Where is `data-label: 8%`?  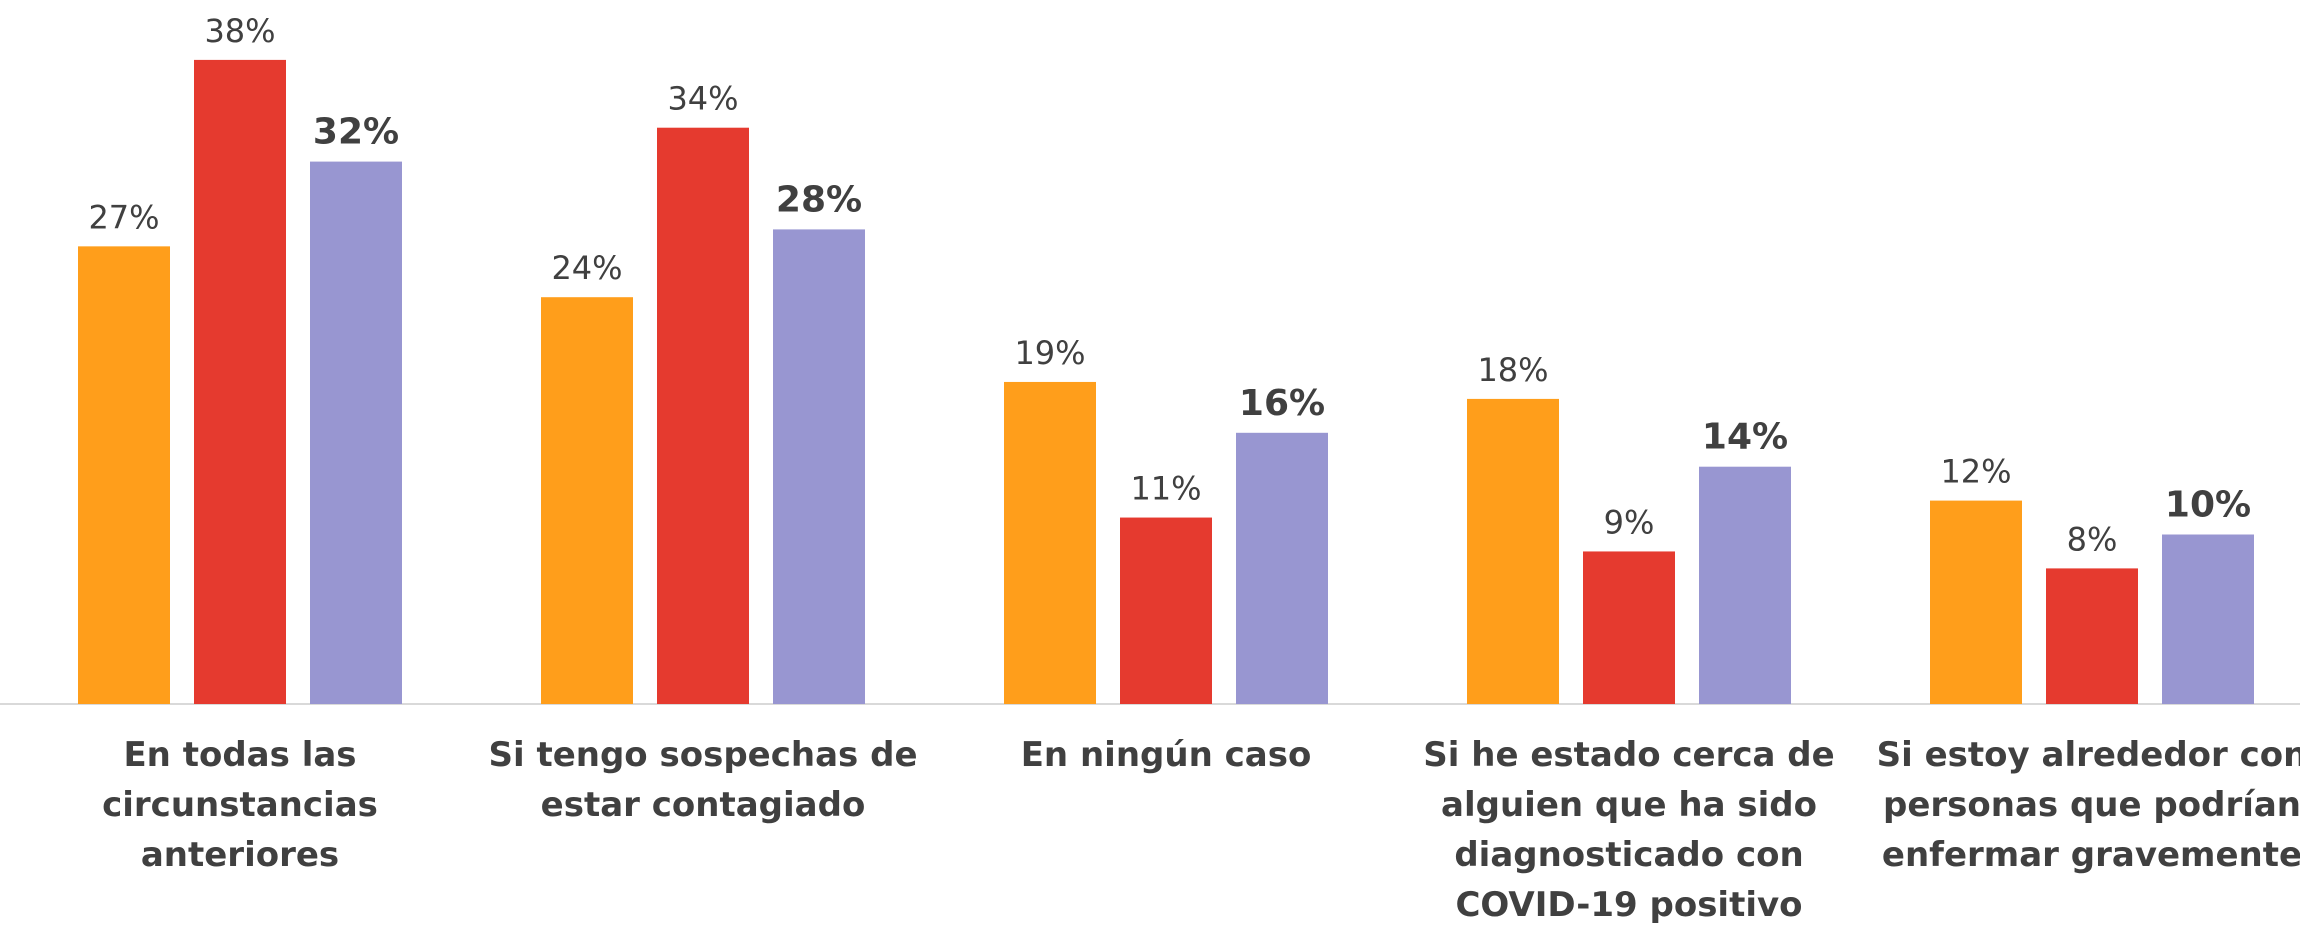
data-label: 8% is located at coordinates (2092, 539).